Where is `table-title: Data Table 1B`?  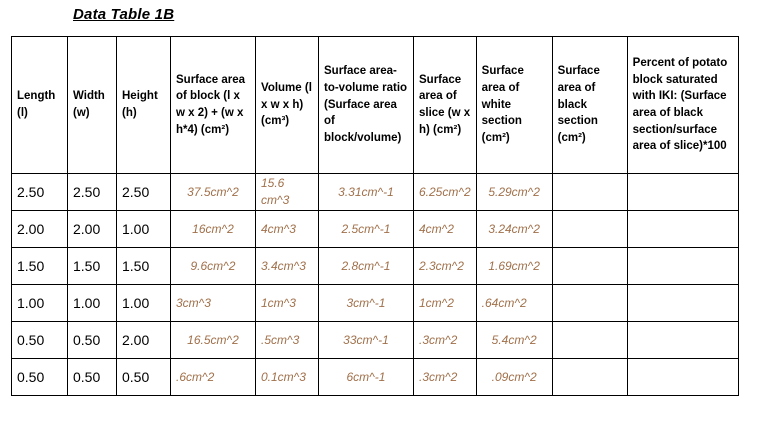 table-title: Data Table 1B is located at coordinates (124, 14).